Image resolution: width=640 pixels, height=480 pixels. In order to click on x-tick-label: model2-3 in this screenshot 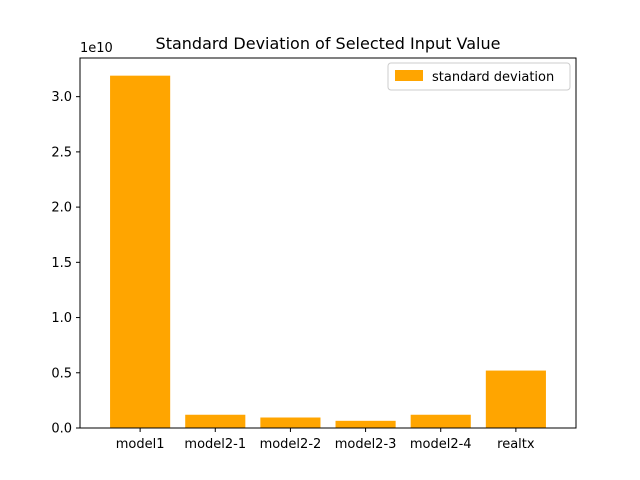, I will do `click(366, 444)`.